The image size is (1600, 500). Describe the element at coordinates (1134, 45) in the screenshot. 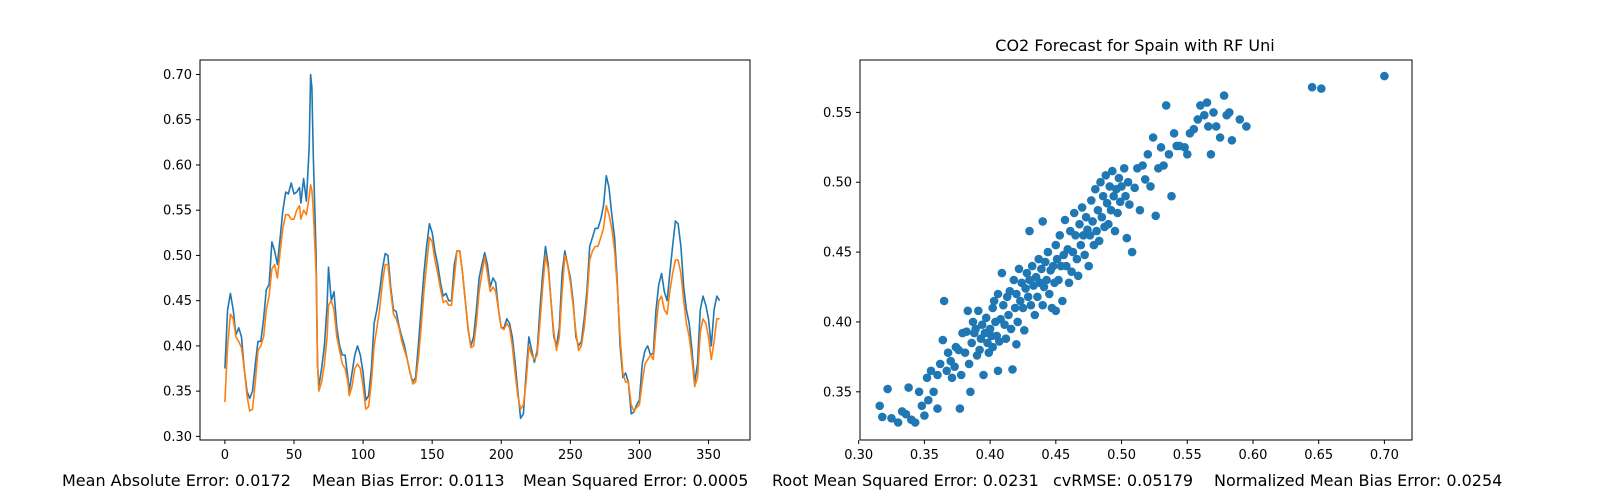

I see `scatter-chart-title: CO2 Forecast for Spain with RF Uni` at that location.